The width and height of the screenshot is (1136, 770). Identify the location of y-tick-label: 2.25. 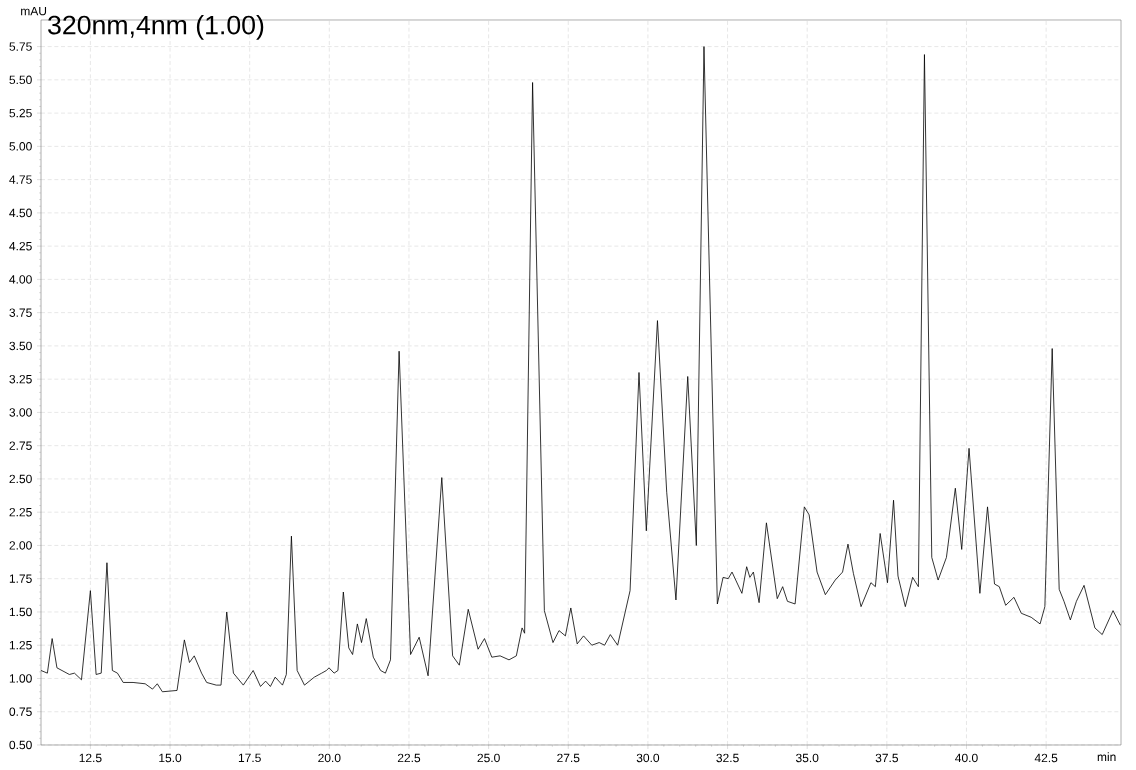
(20, 512).